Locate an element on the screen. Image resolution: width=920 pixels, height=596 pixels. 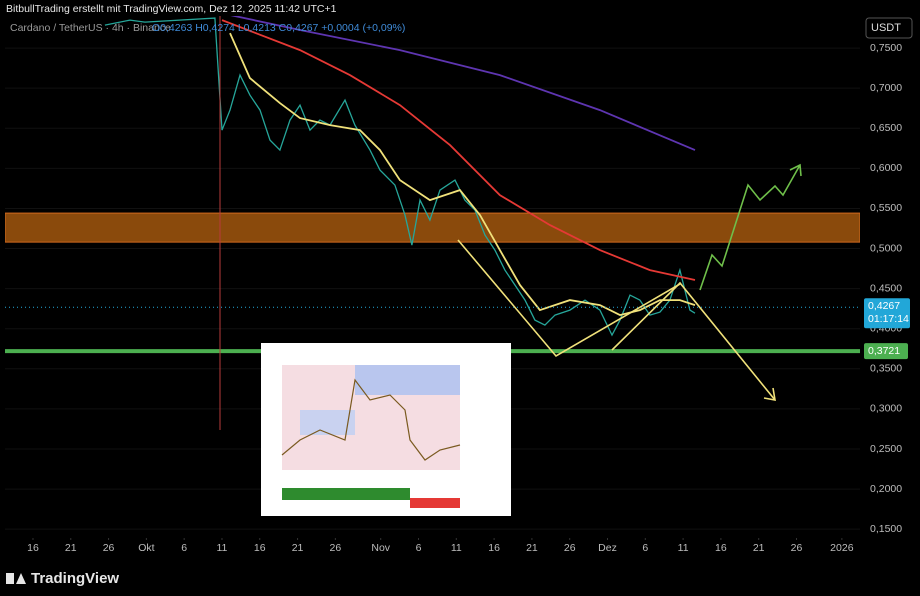
countdown-label: 01:17:14 is located at coordinates (888, 319).